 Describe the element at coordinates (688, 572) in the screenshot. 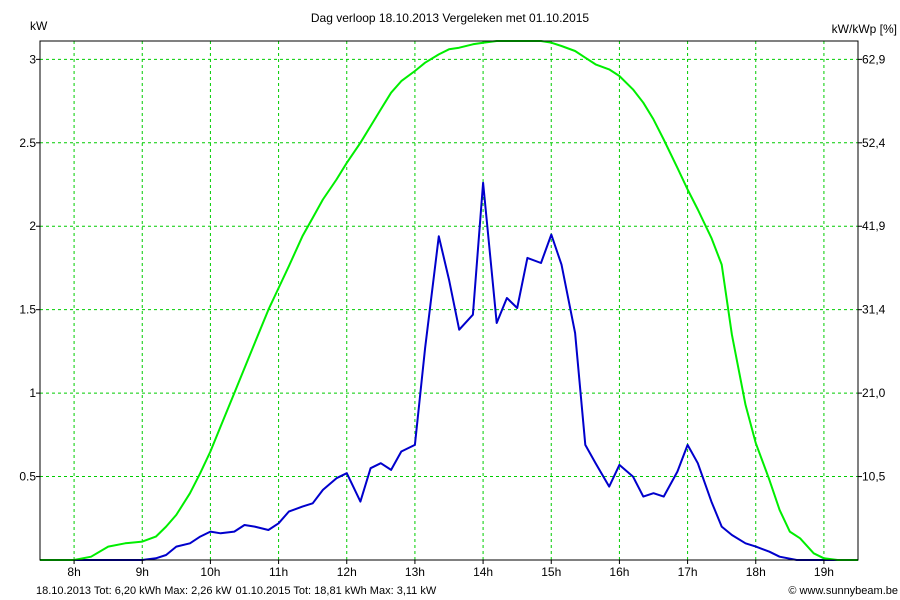

I see `x-tick-label: 17h` at that location.